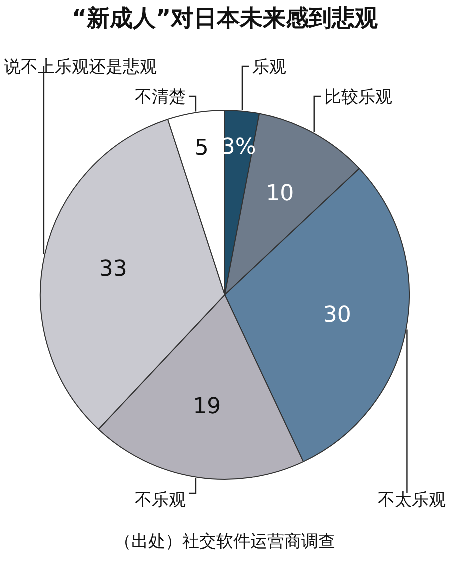 This screenshot has height=568, width=450. I want to click on data-label: 10, so click(280, 193).